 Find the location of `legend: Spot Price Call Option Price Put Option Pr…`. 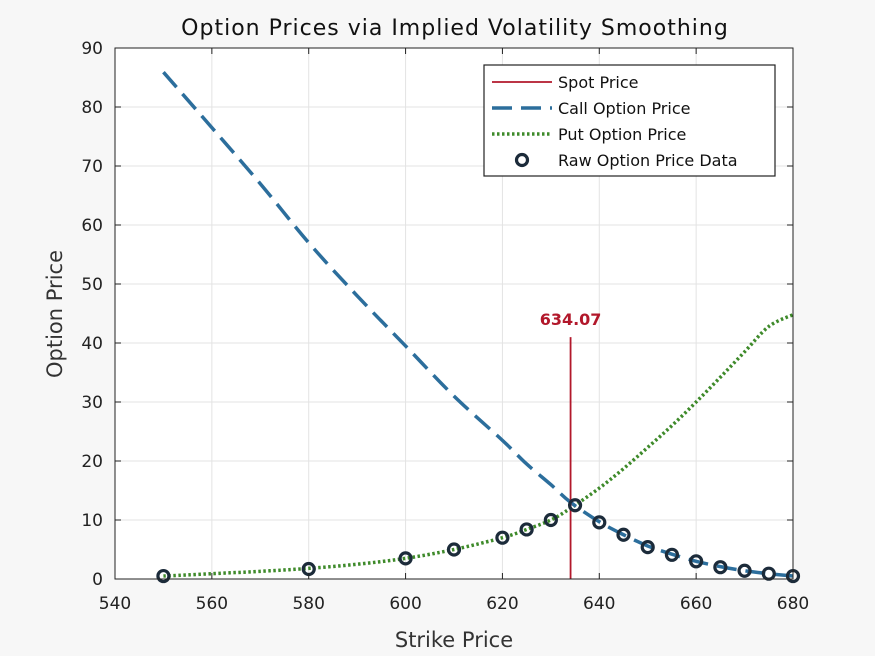

legend: Spot Price Call Option Price Put Option Pr… is located at coordinates (629, 120).